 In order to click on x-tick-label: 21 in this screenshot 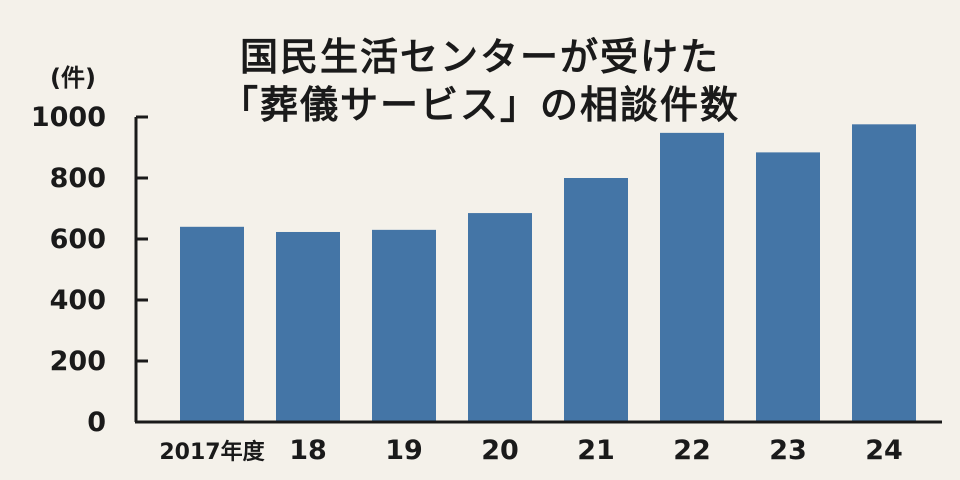, I will do `click(596, 450)`.